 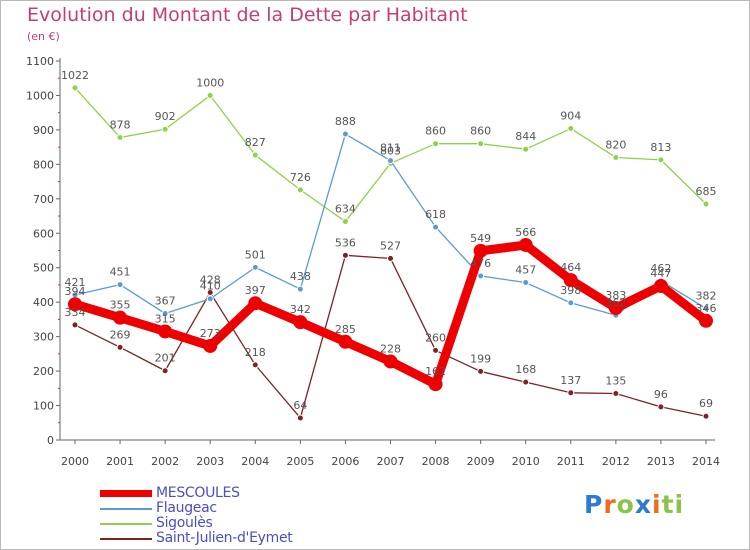 What do you see at coordinates (657, 504) in the screenshot?
I see `logo-letter: i` at bounding box center [657, 504].